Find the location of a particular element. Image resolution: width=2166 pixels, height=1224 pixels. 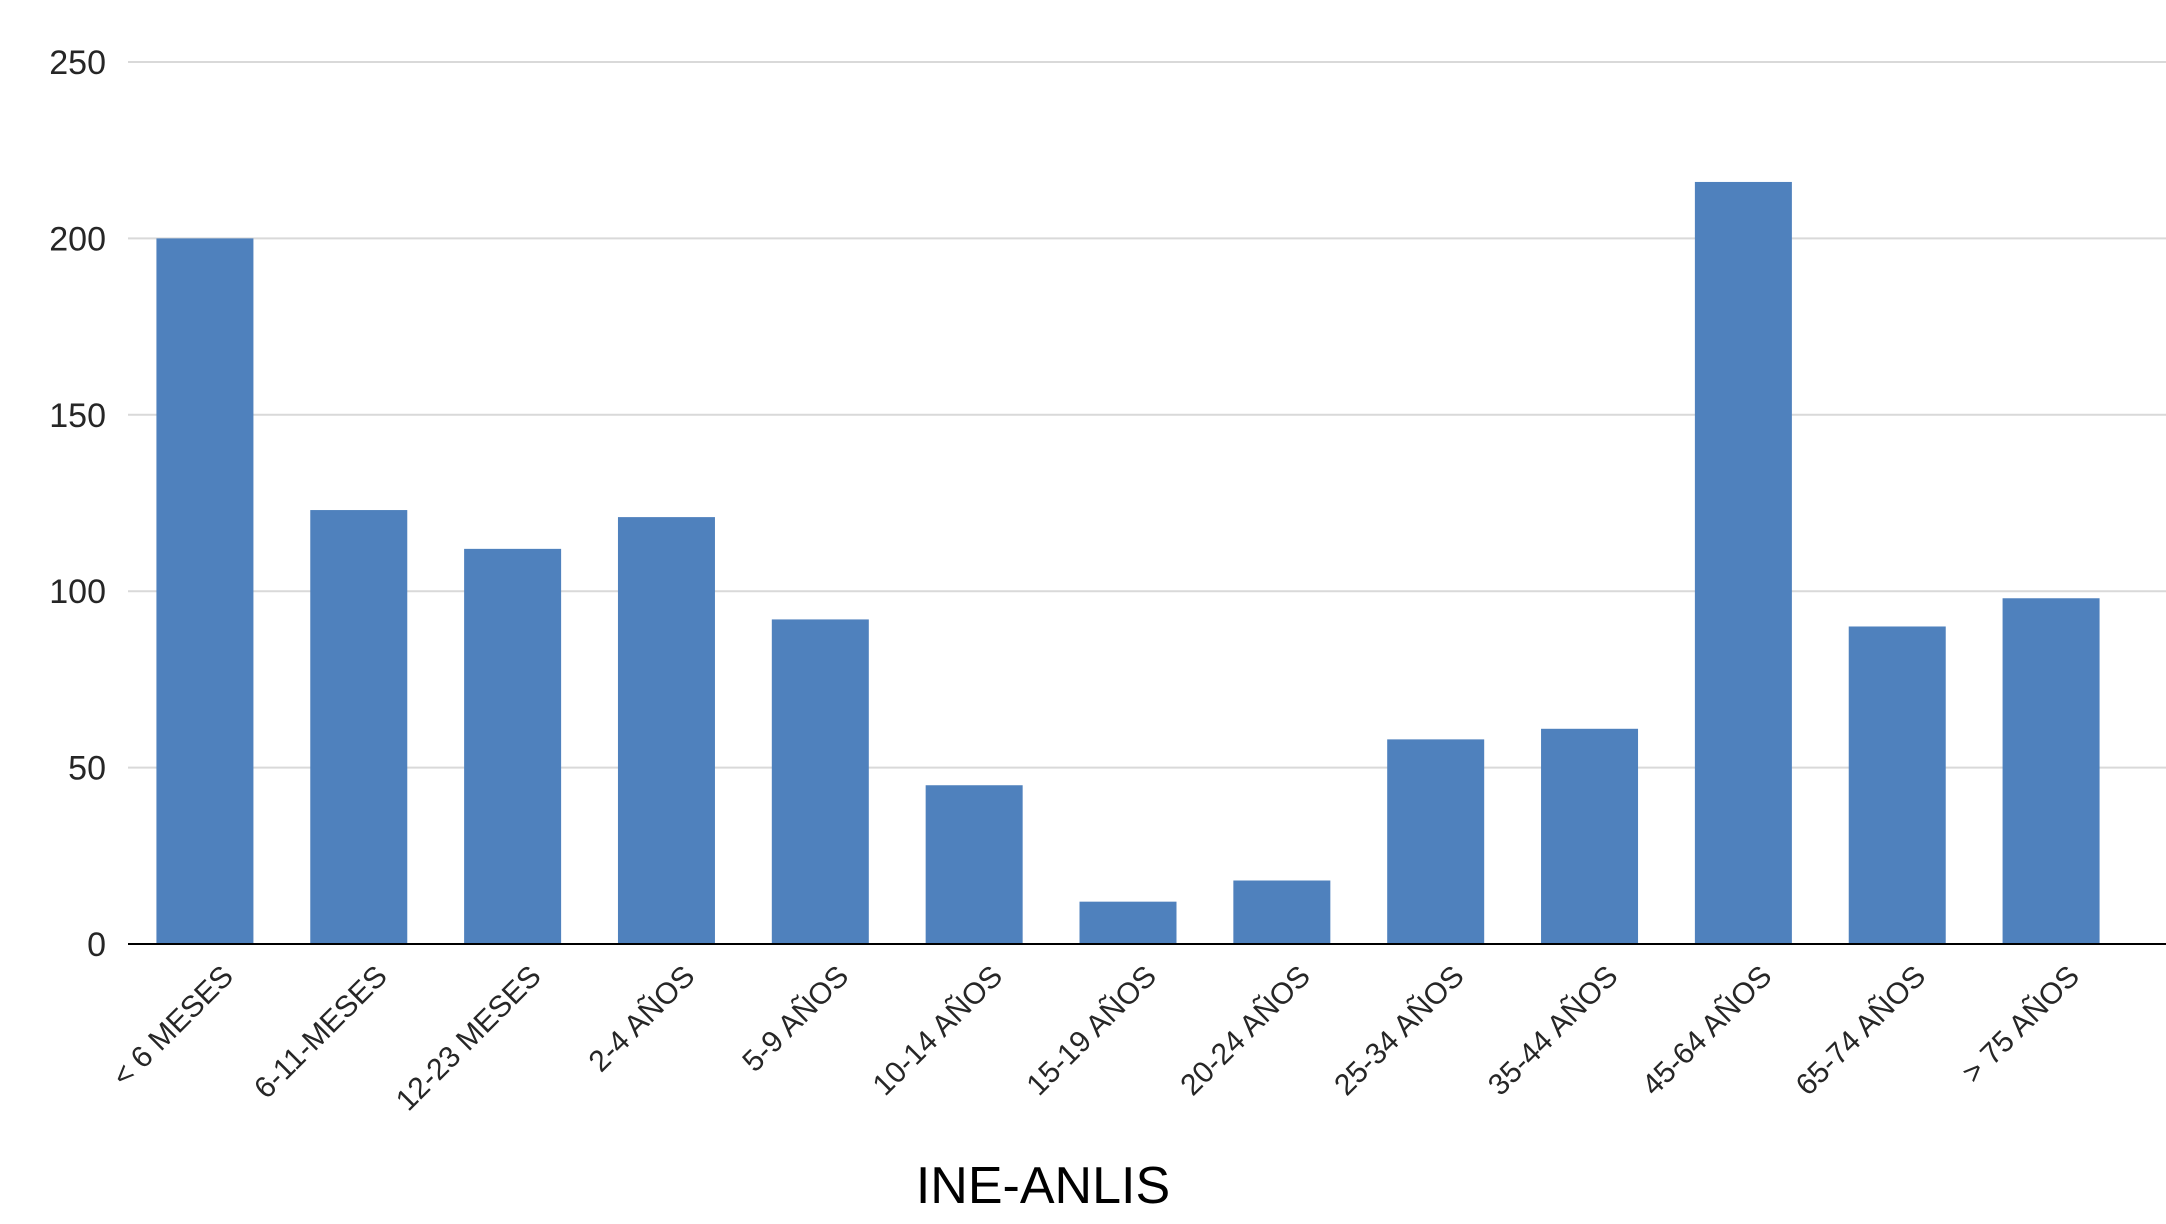

y-tick-label: 0 is located at coordinates (96, 945).